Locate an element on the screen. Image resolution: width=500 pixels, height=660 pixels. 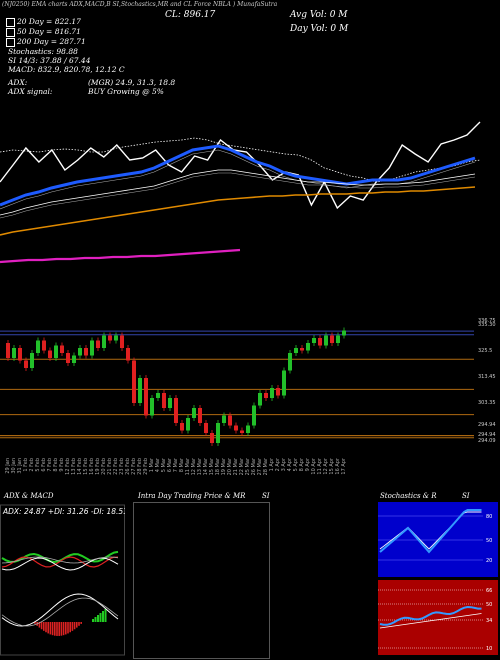
date-tick-label: 22 Mar is located at coordinates (242, 466).